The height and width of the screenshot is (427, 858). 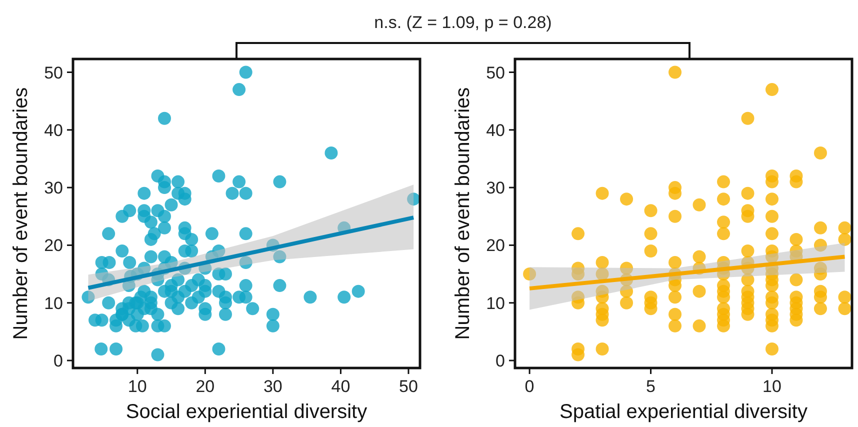 I want to click on text: n.s. (Z = 1.09, p = 0.28), so click(x=463, y=22).